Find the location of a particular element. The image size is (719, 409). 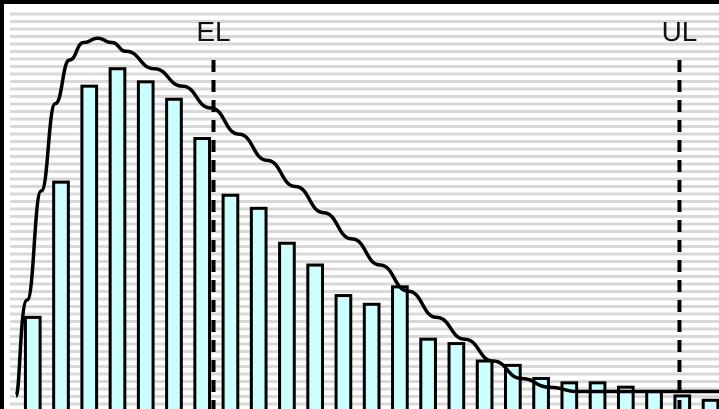

reference-line-label: UL is located at coordinates (680, 31).